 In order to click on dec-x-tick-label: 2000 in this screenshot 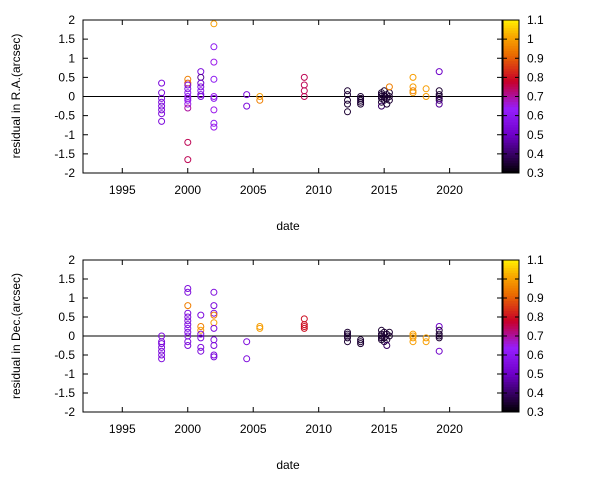, I will do `click(187, 429)`.